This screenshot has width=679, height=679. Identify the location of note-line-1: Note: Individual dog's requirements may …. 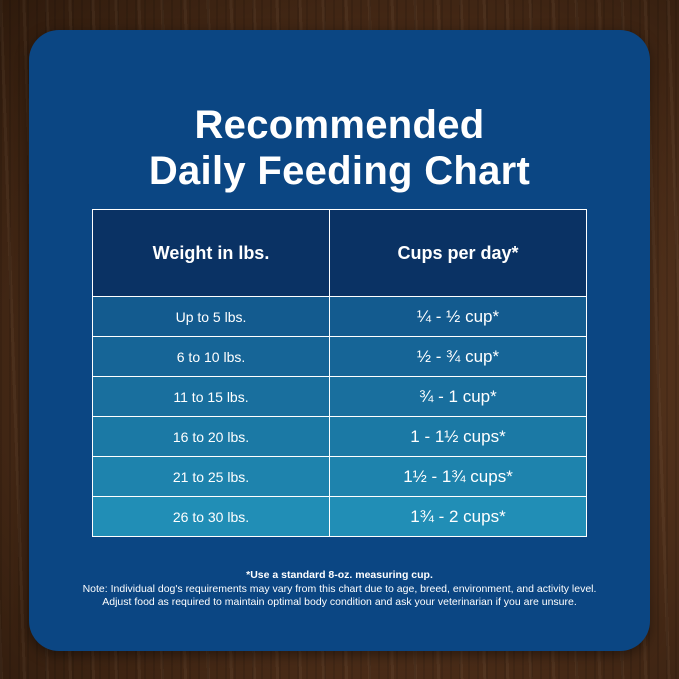
(339, 588).